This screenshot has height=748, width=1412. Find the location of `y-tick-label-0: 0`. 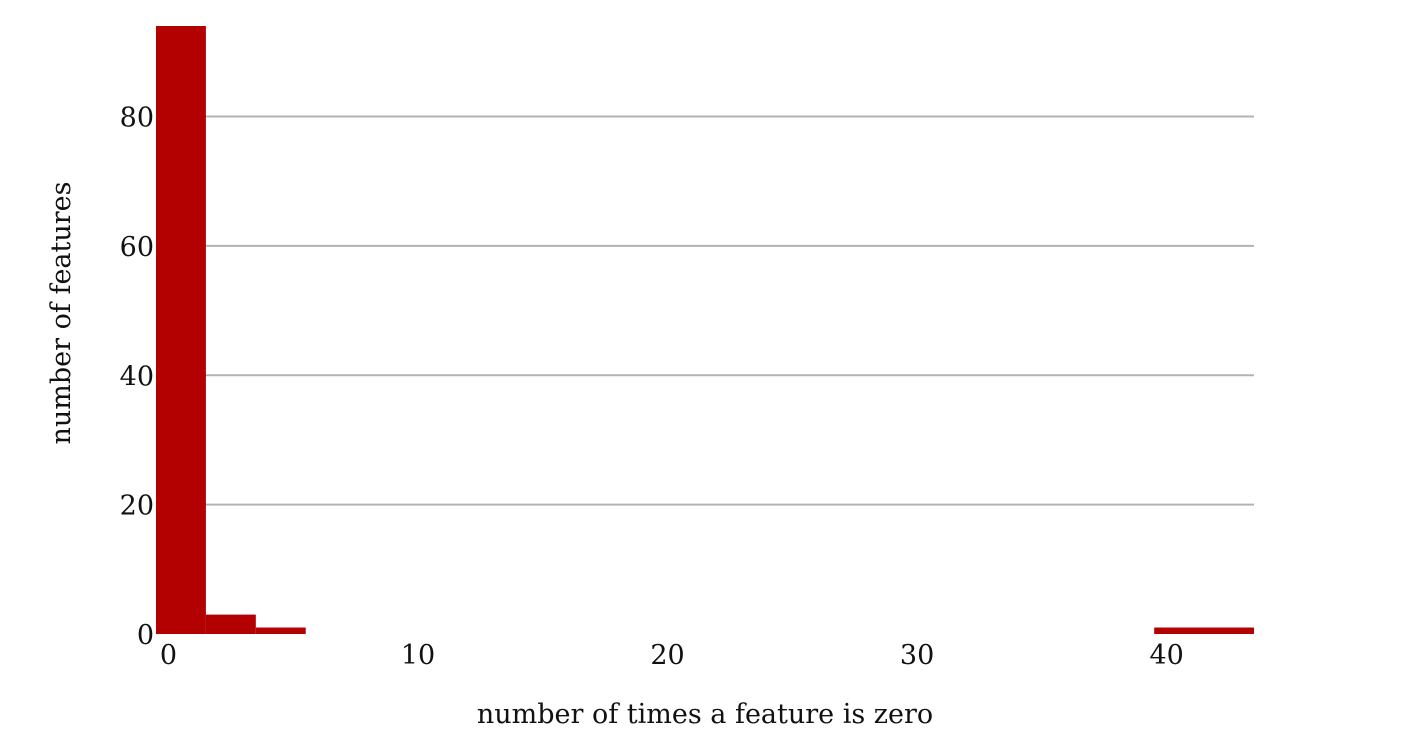

y-tick-label-0: 0 is located at coordinates (145, 635).